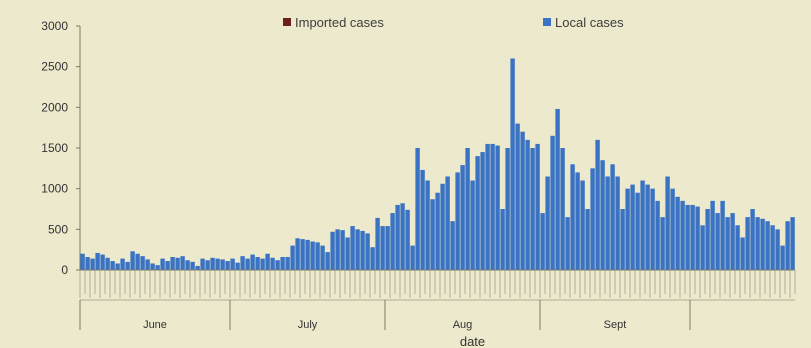  Describe the element at coordinates (547, 22) in the screenshot. I see `legend-local-swatch` at that location.